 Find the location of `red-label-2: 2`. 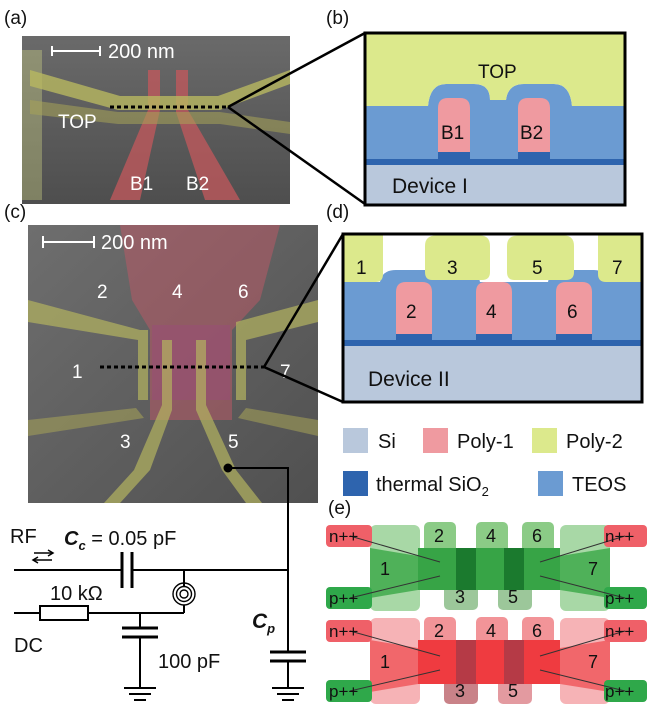

red-label-2: 2 is located at coordinates (439, 631).